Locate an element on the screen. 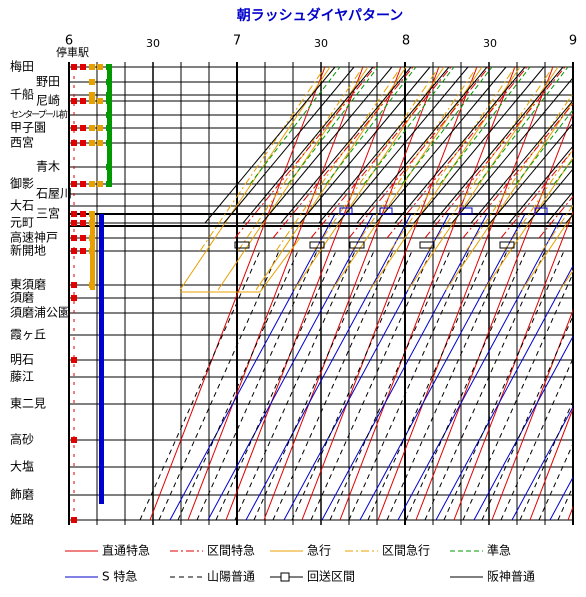 Image resolution: width=586 pixels, height=597 pixels. station-label: 三宮 is located at coordinates (48, 213).